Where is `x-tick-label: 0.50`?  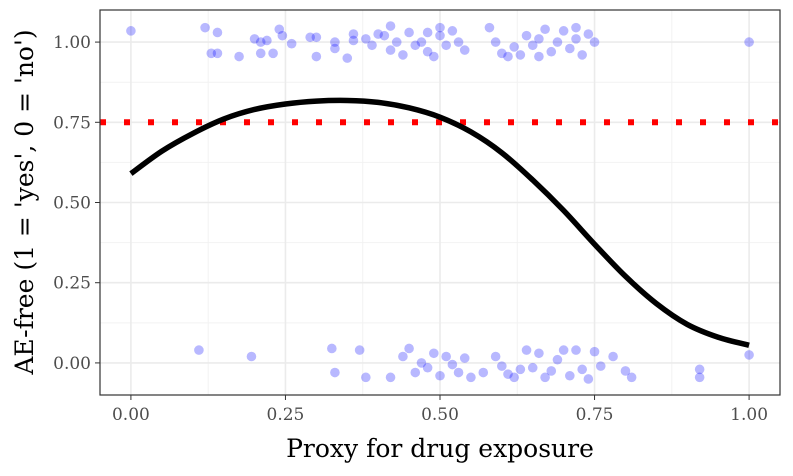
x-tick-label: 0.50 is located at coordinates (440, 415).